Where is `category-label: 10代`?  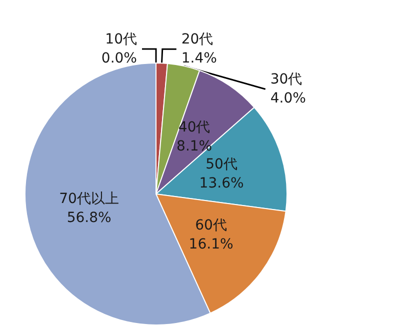
category-label: 10代 is located at coordinates (121, 40).